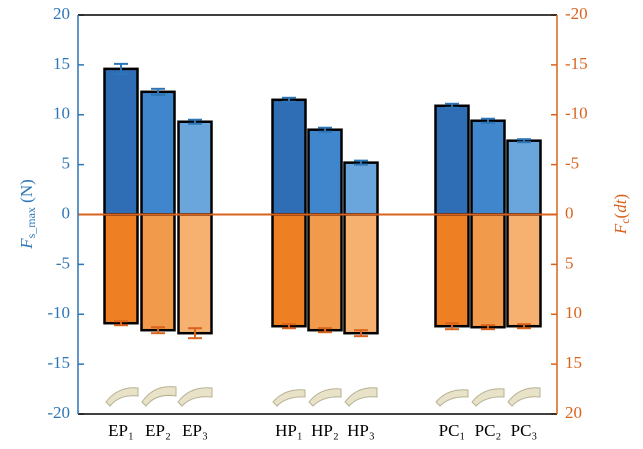 The width and height of the screenshot is (643, 449). What do you see at coordinates (569, 212) in the screenshot?
I see `y2-tick-label: 0` at bounding box center [569, 212].